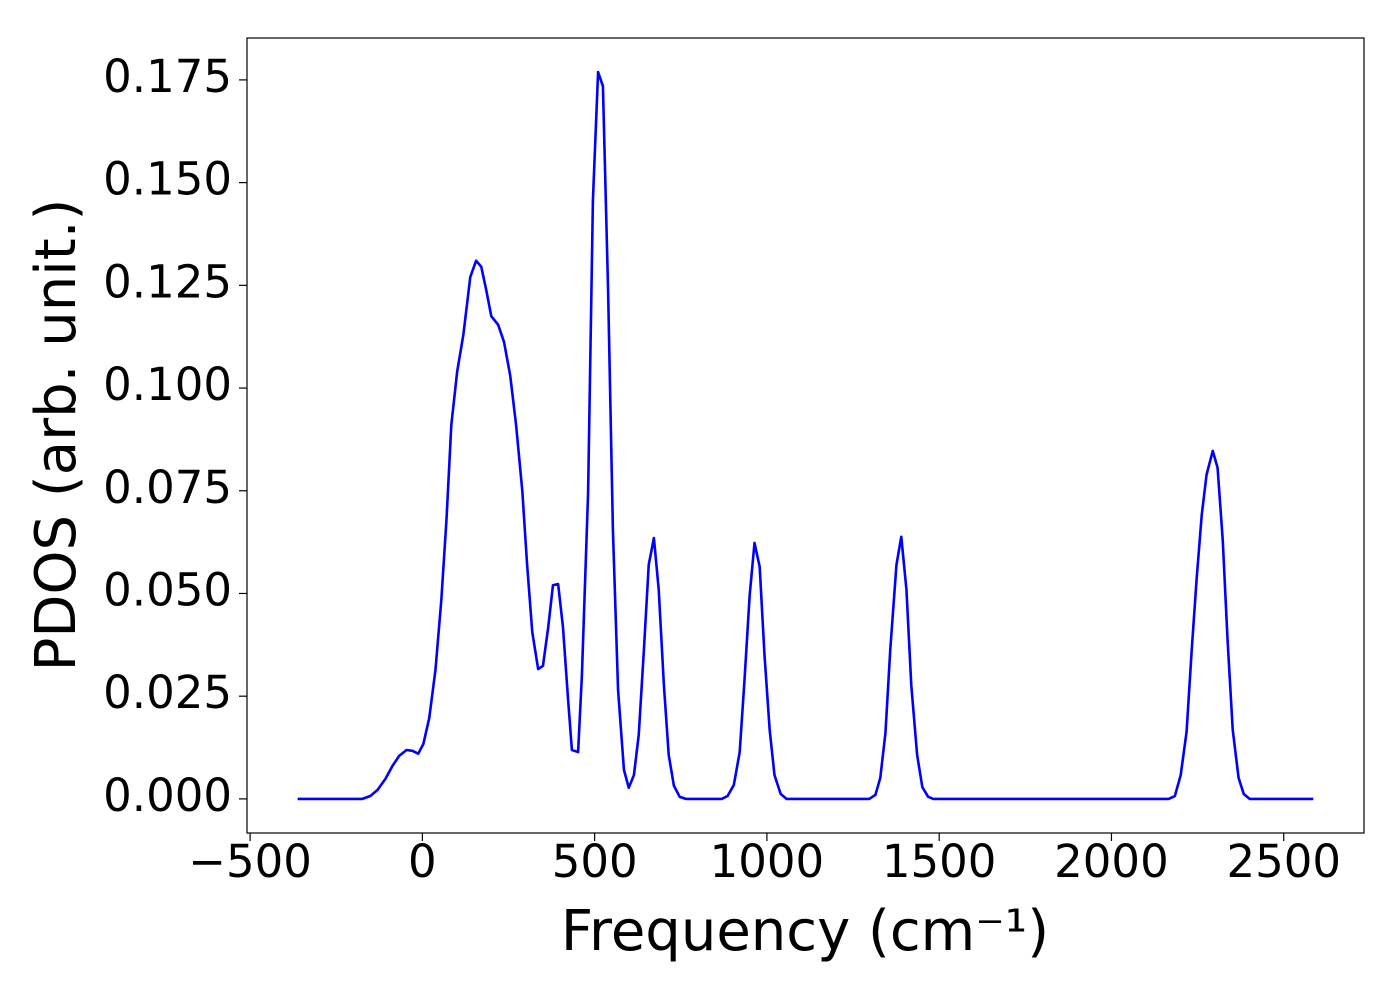 The width and height of the screenshot is (1400, 1000). Describe the element at coordinates (1111, 861) in the screenshot. I see `x-tick-label: 2000` at that location.